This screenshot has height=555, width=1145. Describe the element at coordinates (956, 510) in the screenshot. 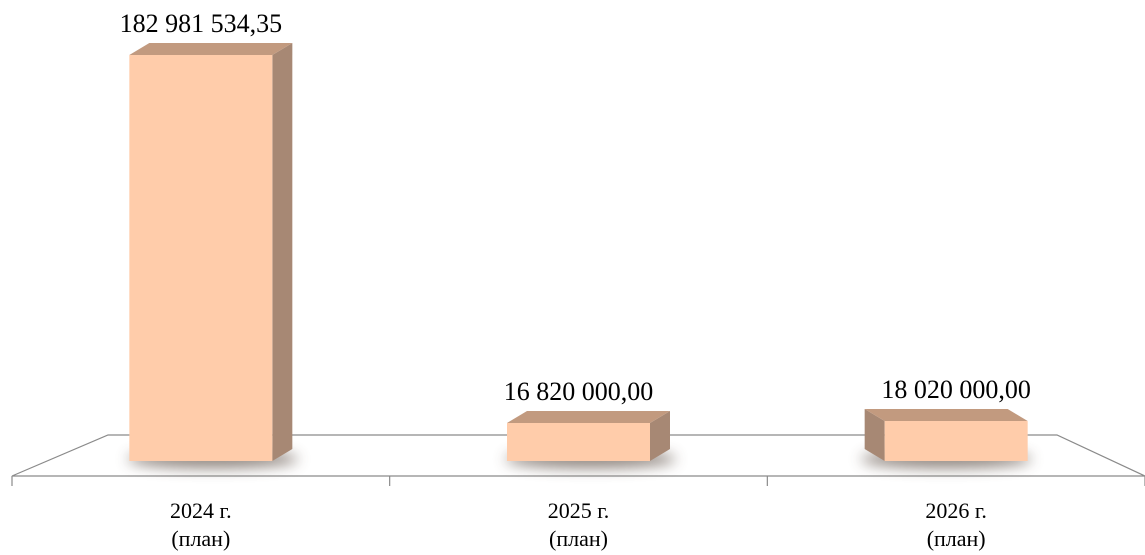

I see `x-tick-label: 2026 г.` at that location.